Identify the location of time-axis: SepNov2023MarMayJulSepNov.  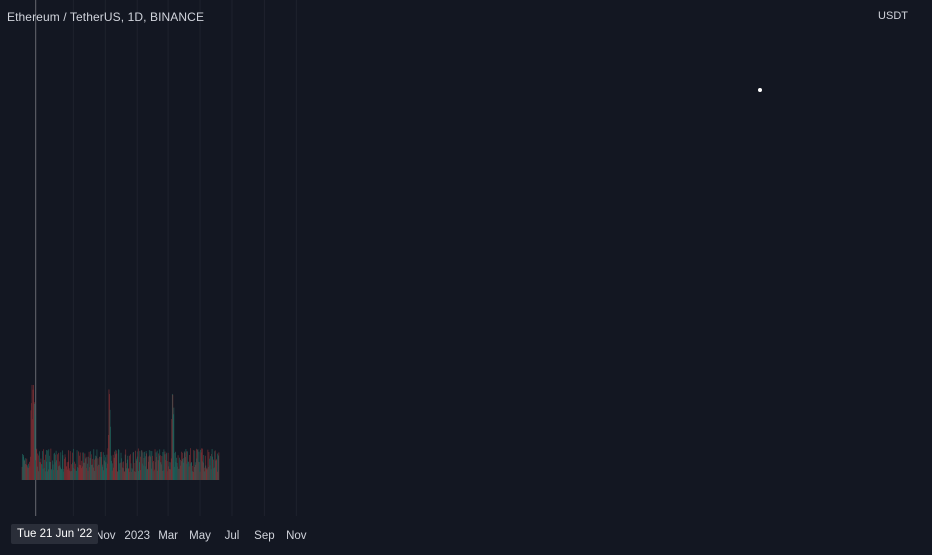
(185, 536).